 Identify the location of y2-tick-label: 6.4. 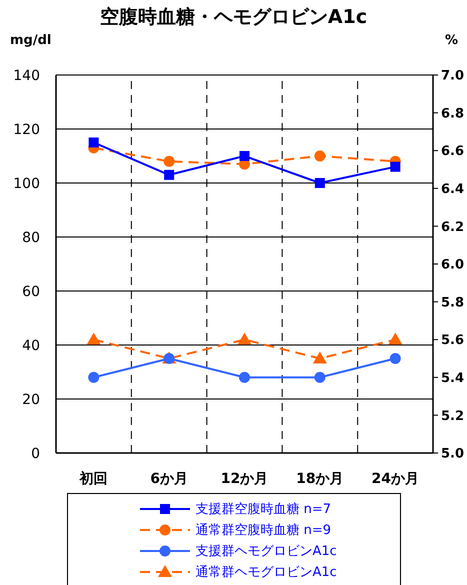
(452, 190).